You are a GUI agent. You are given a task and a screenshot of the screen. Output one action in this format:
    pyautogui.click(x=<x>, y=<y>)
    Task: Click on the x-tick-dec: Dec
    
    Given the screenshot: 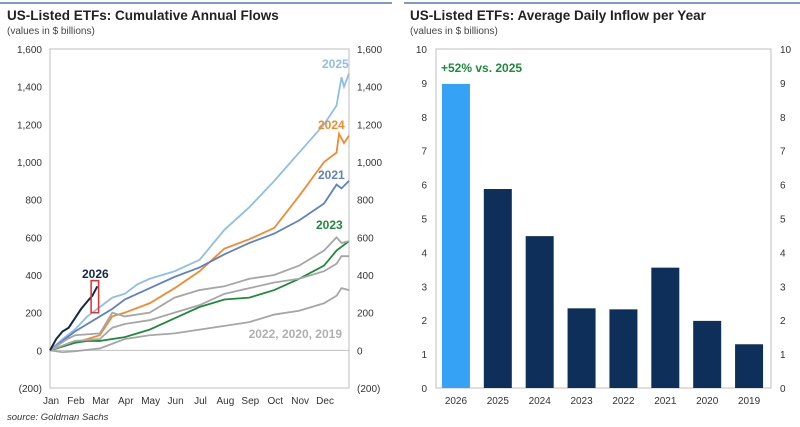 What is the action you would take?
    pyautogui.click(x=325, y=401)
    